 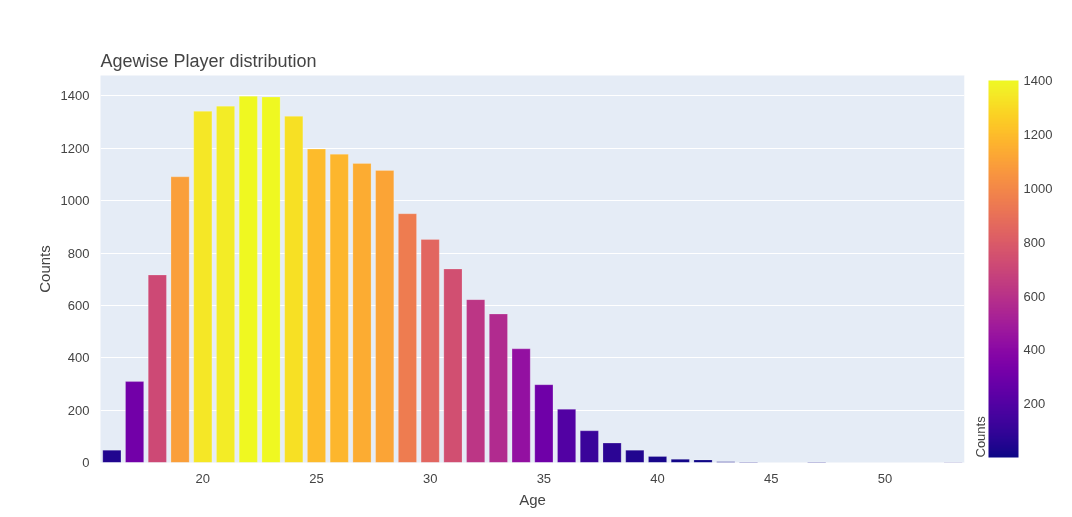 I want to click on color-bar-label: 600, so click(x=1034, y=296).